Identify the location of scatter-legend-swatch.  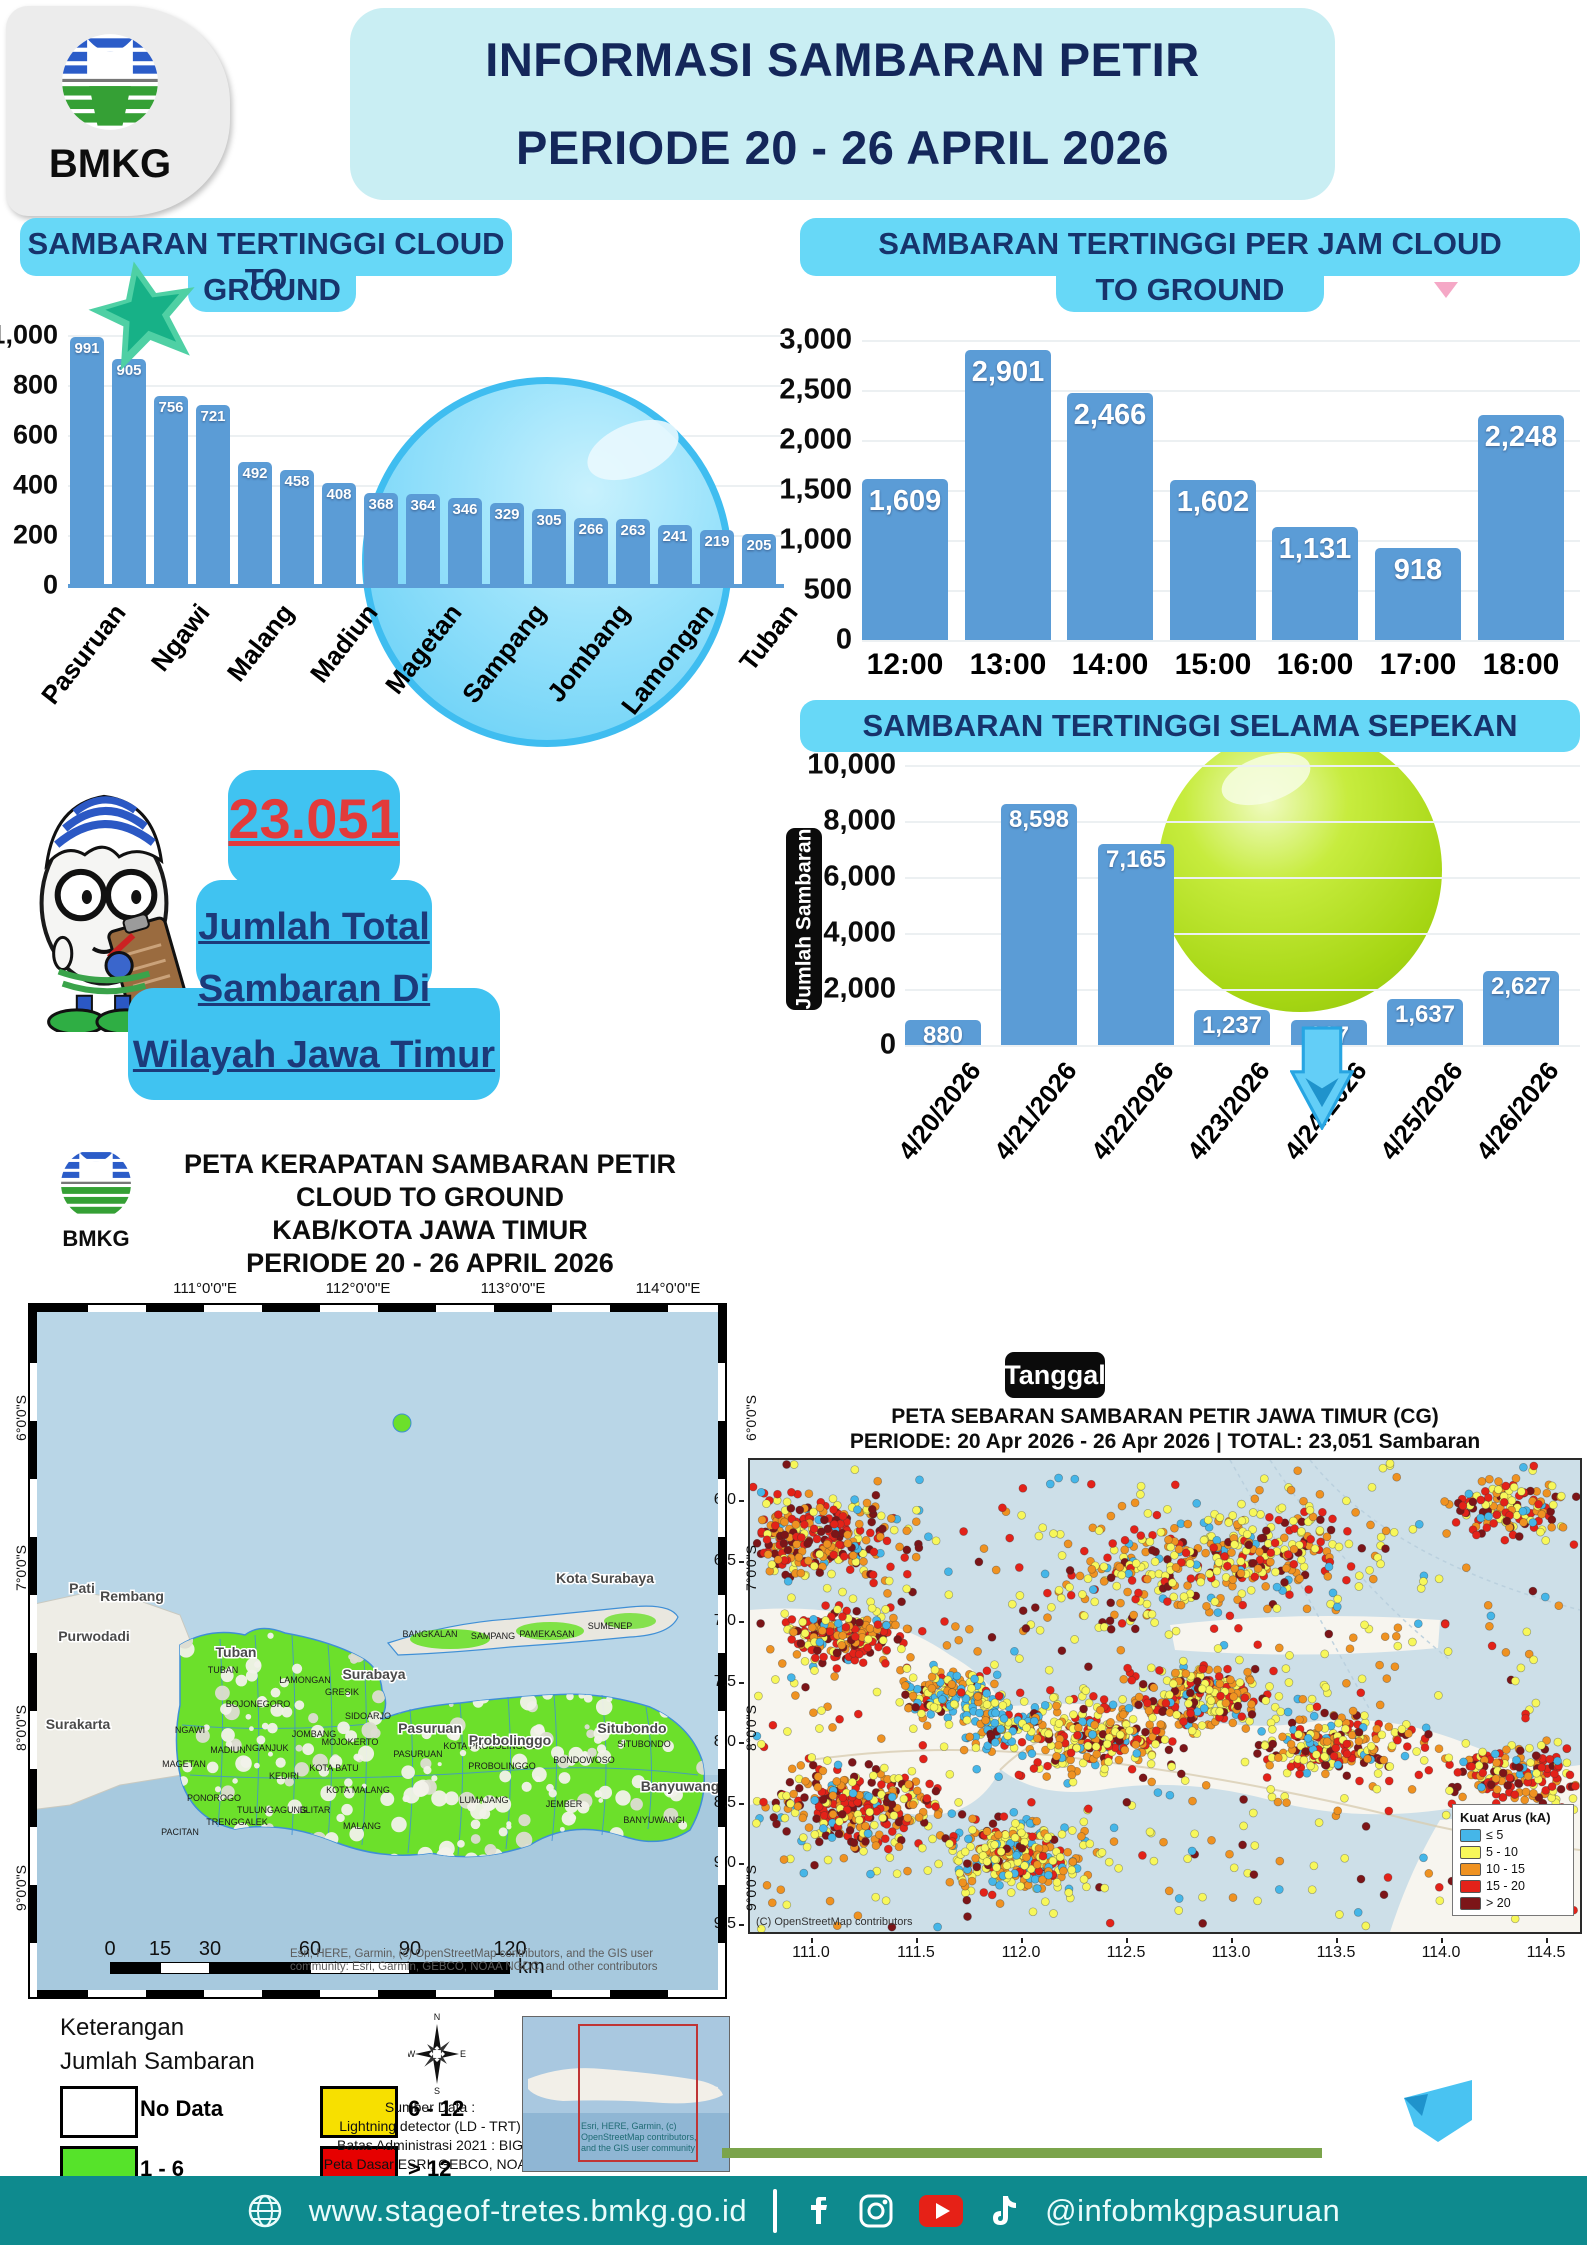
(1470, 1835).